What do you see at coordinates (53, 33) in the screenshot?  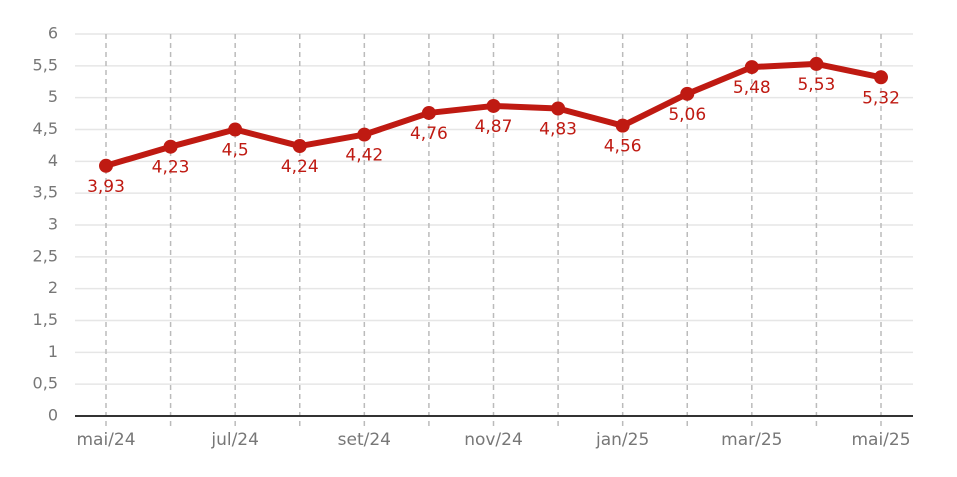 I see `y-tick-label: 6` at bounding box center [53, 33].